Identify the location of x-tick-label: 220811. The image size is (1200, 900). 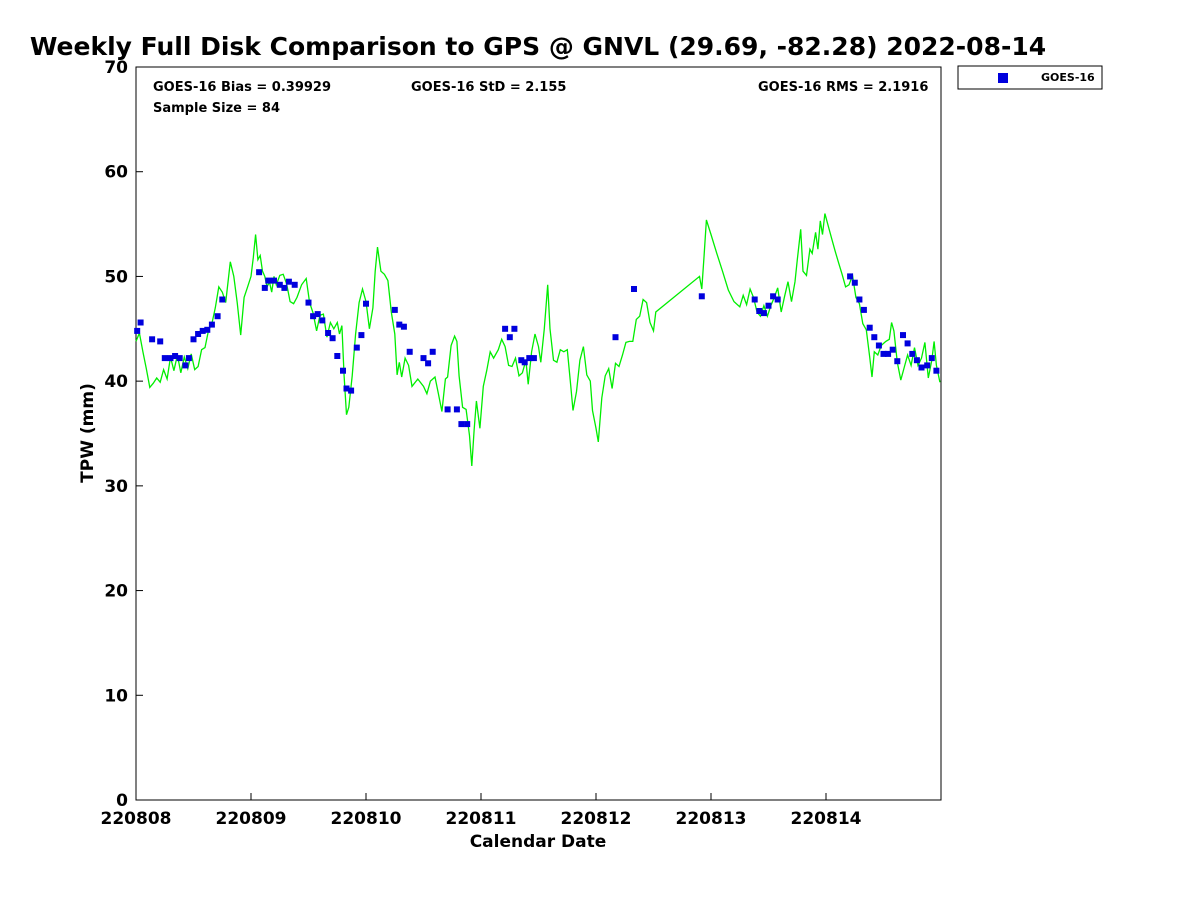
(481, 819).